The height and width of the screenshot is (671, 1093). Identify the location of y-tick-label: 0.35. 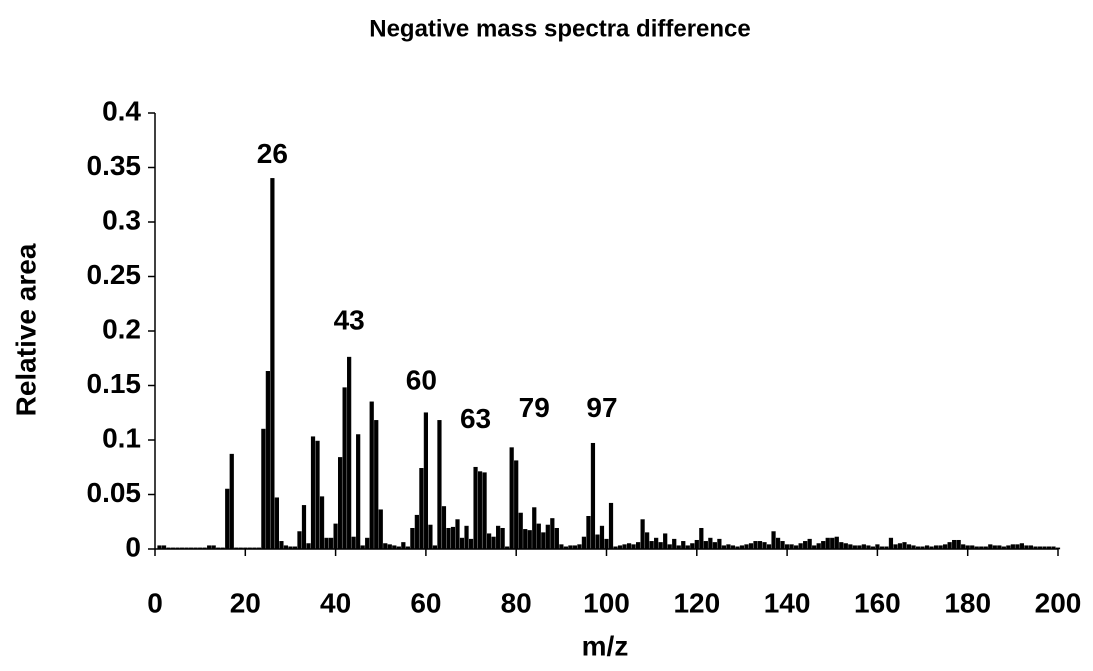
(114, 165).